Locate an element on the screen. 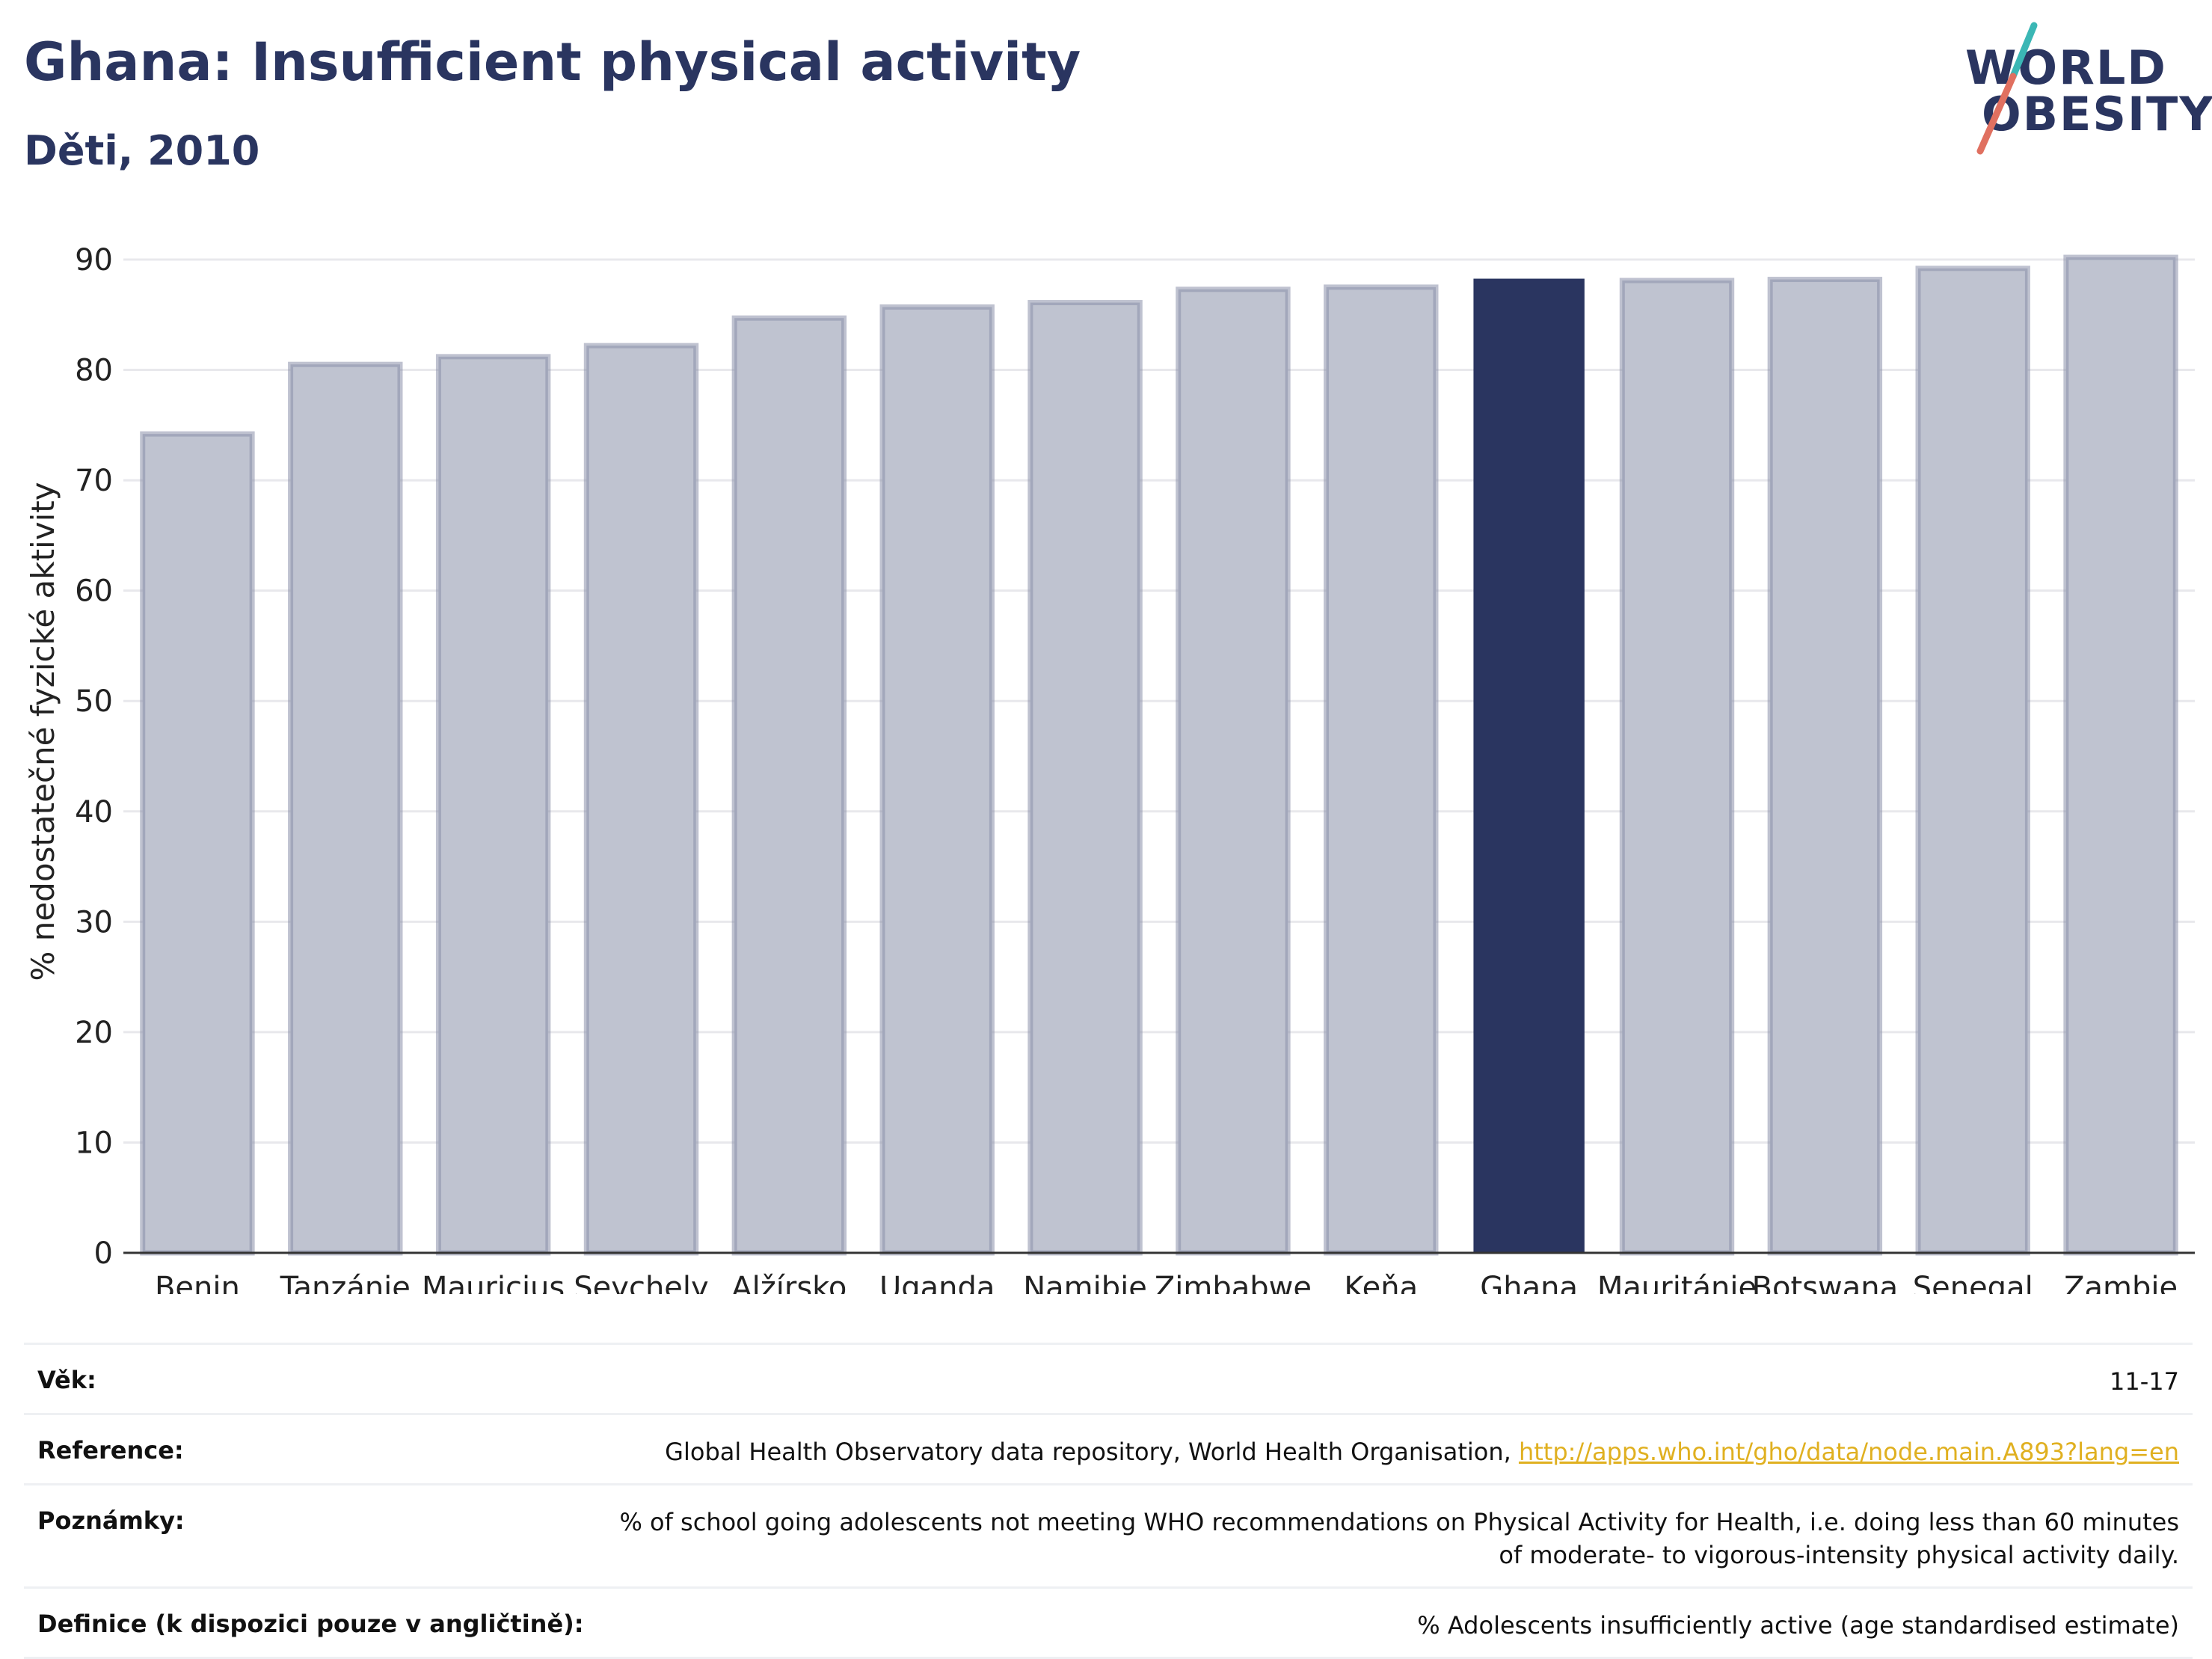 This screenshot has width=2212, height=1659. y-tick-label: 80 is located at coordinates (94, 371).